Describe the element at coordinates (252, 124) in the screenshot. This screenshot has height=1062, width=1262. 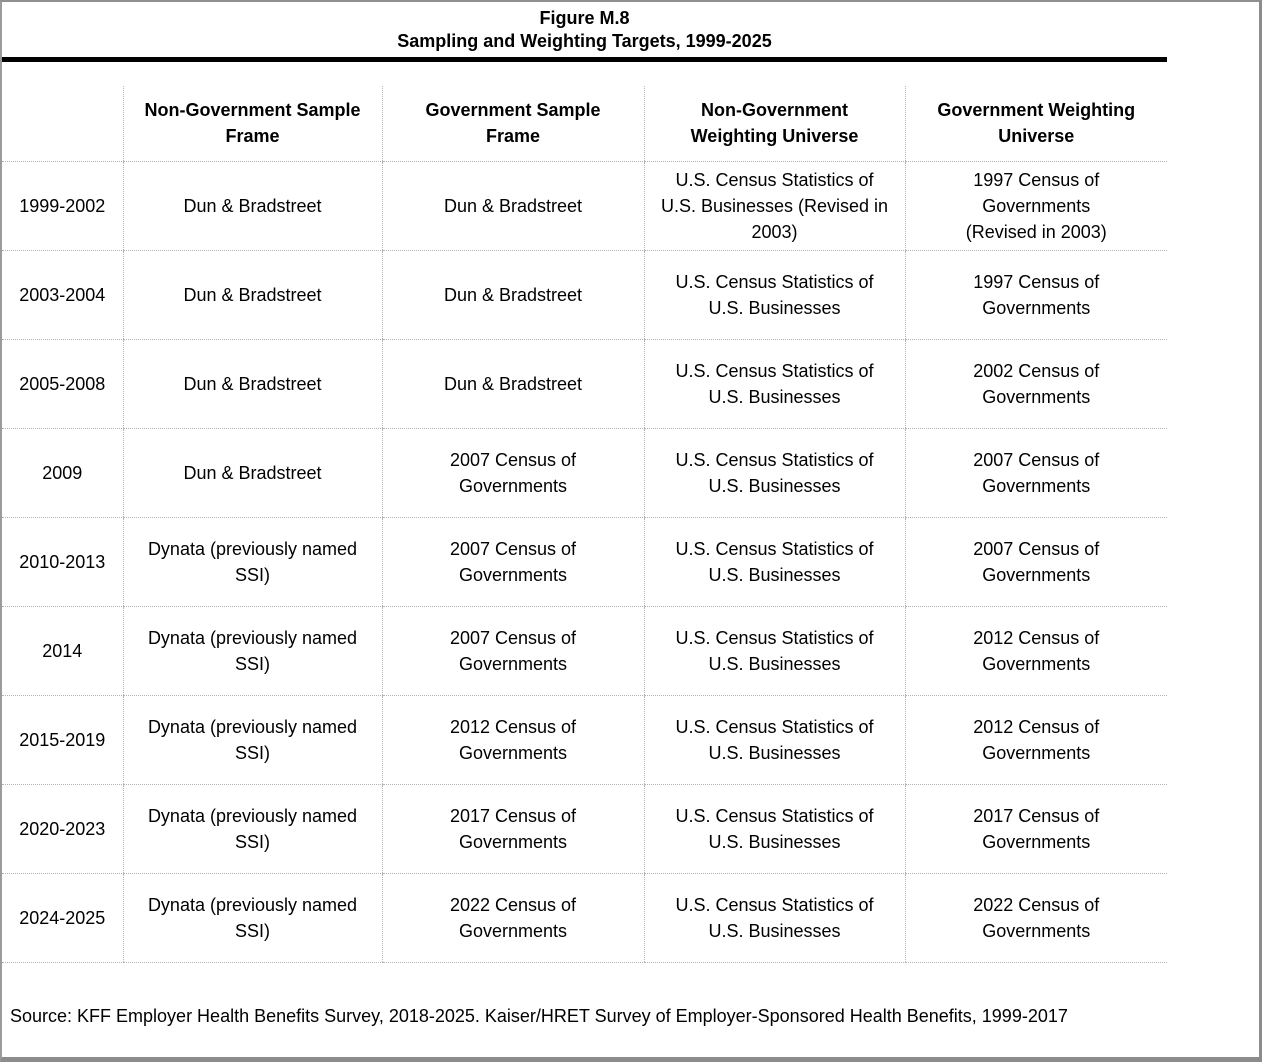
I see `header-non-gov-sample-frame: Non-Government Sample Frame` at that location.